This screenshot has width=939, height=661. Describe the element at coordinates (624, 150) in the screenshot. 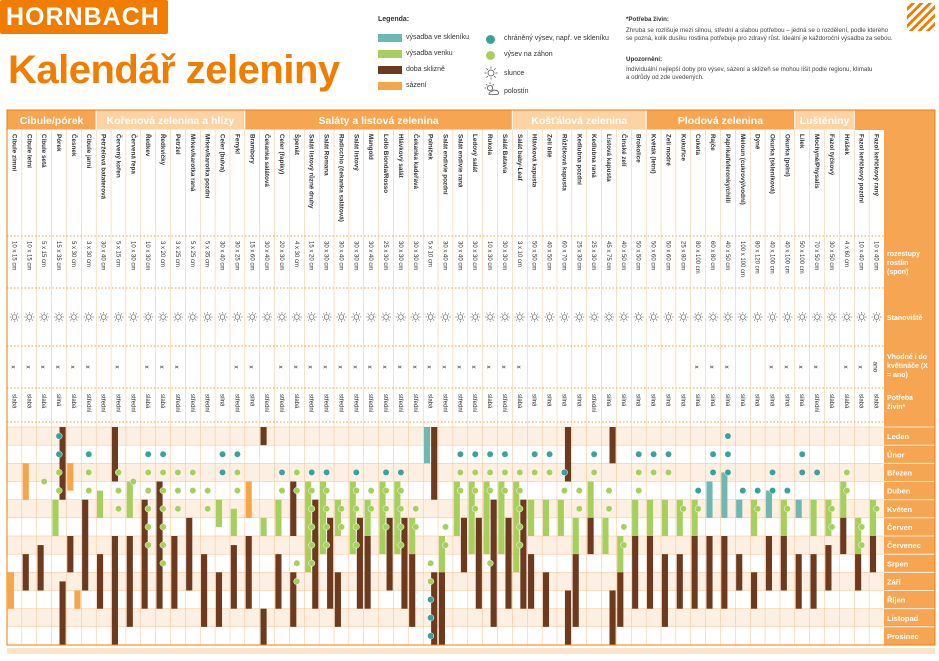

I see `plant-name: Čínské zelí` at that location.